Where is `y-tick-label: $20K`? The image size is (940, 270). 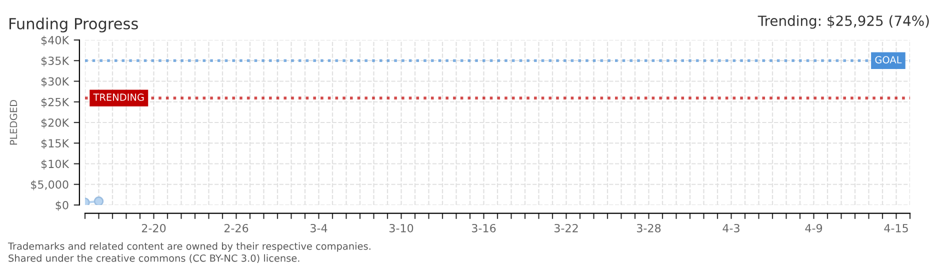 y-tick-label: $20K is located at coordinates (55, 123).